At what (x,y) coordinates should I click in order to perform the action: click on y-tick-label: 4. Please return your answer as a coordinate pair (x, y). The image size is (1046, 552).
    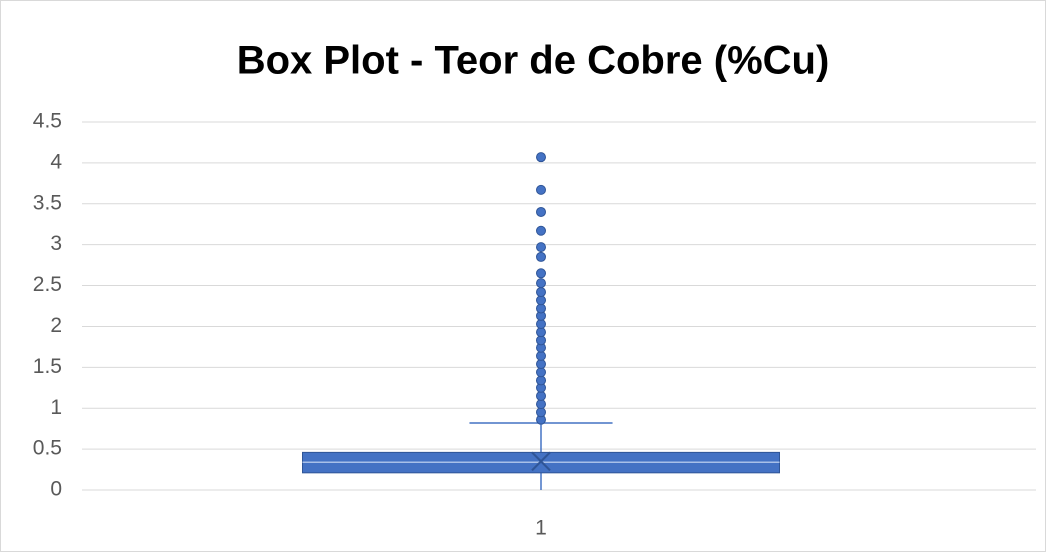
    Looking at the image, I should click on (56, 161).